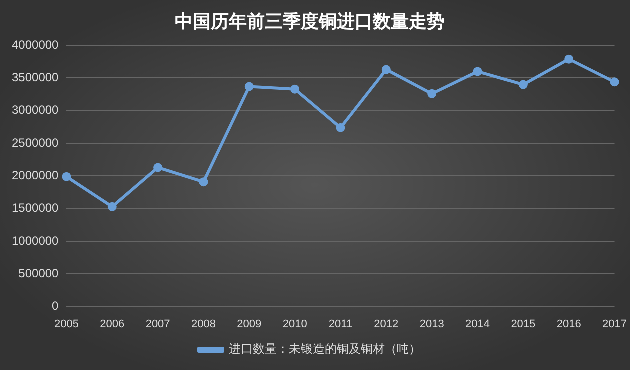 The height and width of the screenshot is (370, 630). What do you see at coordinates (295, 324) in the screenshot?
I see `x-tick-label: 2010` at bounding box center [295, 324].